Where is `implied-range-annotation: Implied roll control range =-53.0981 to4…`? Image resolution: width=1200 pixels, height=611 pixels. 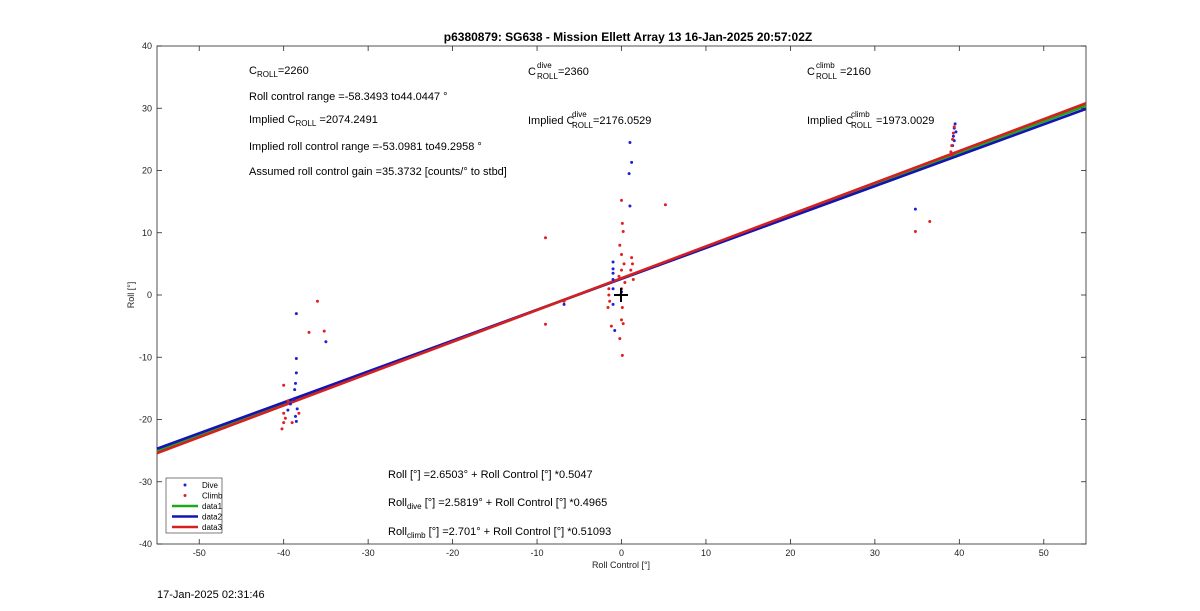
implied-range-annotation: Implied roll control range =-53.0981 to4… is located at coordinates (365, 147).